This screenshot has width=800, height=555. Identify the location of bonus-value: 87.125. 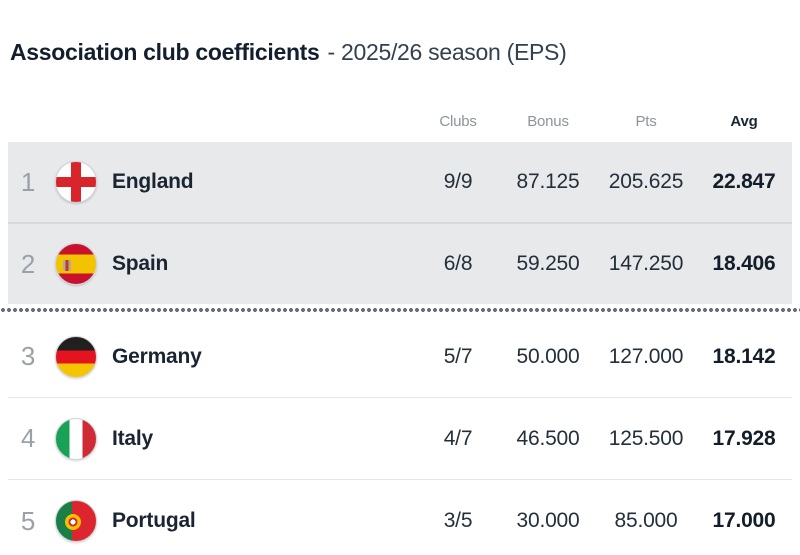
(548, 181).